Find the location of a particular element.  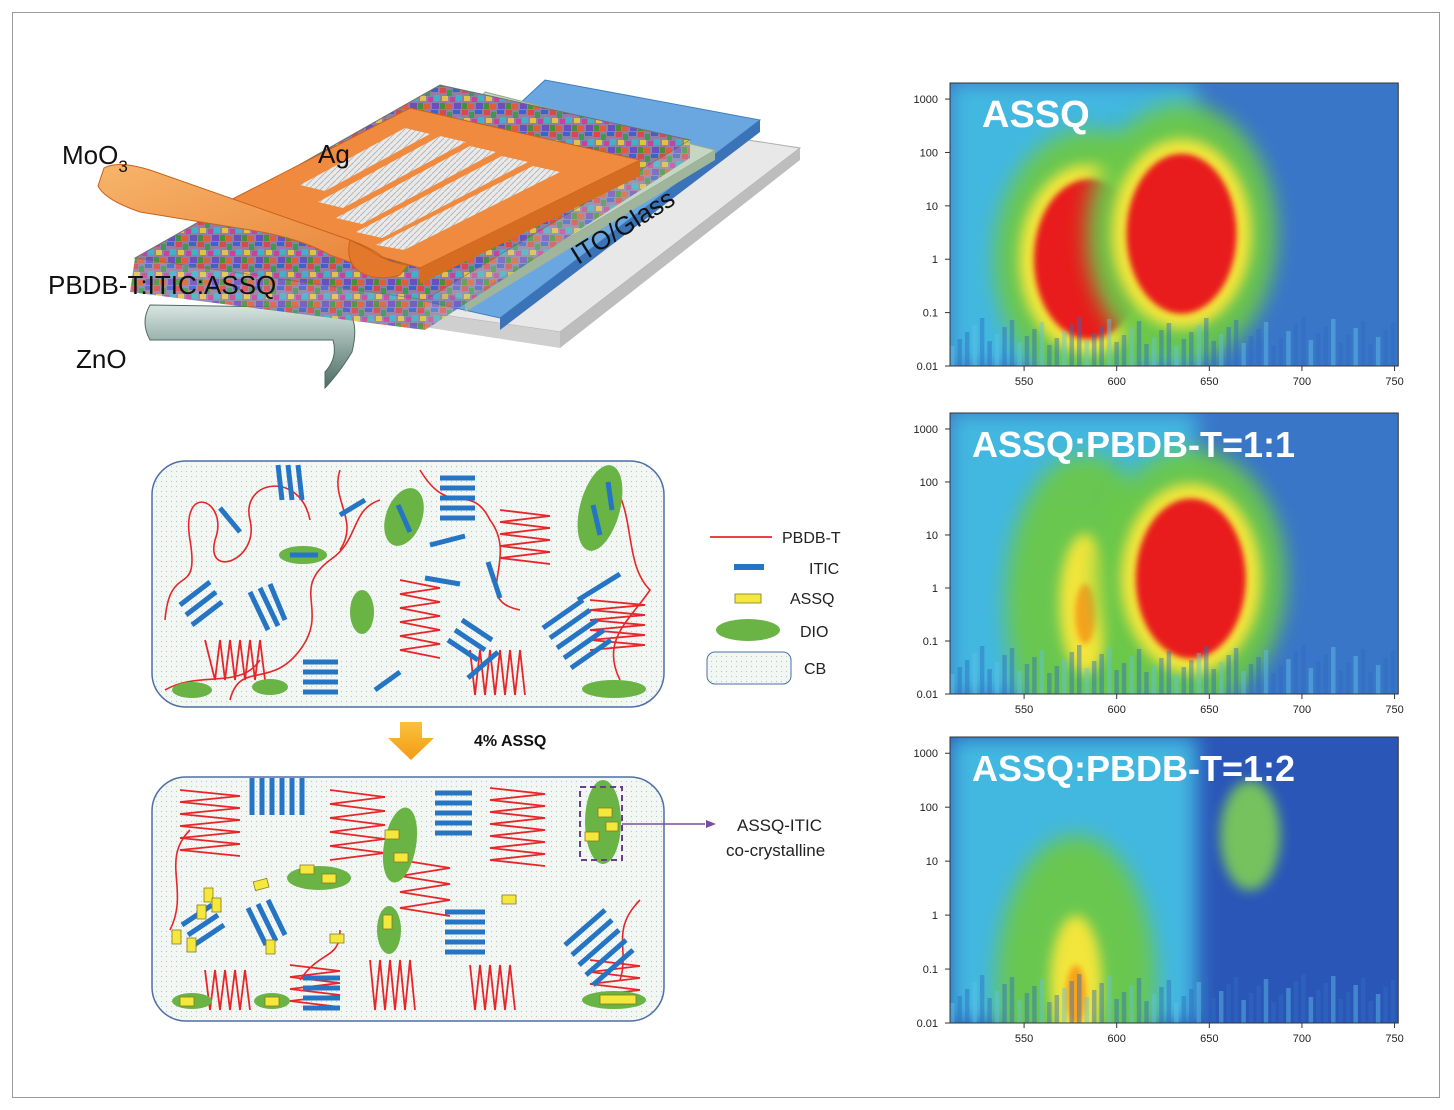

ag-fingers is located at coordinates (430, 189).